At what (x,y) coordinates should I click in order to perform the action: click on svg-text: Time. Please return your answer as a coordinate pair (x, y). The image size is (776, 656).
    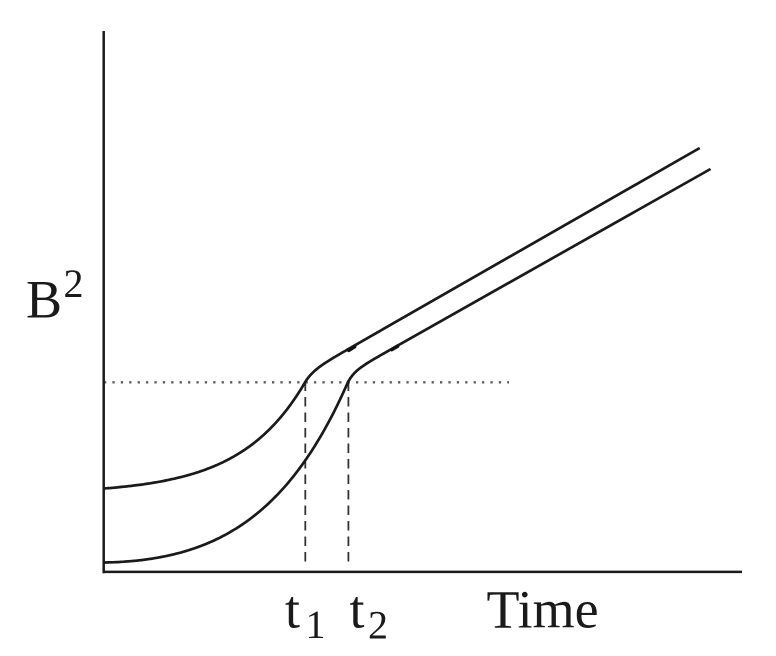
    Looking at the image, I should click on (543, 609).